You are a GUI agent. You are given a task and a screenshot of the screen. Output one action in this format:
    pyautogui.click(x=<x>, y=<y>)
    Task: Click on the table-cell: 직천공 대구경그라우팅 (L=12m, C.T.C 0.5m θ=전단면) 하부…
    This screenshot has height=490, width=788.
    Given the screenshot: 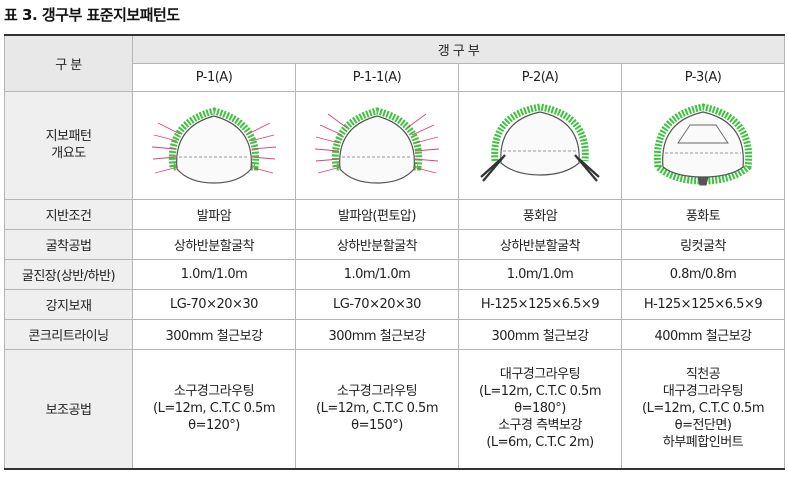 What is the action you would take?
    pyautogui.click(x=703, y=409)
    